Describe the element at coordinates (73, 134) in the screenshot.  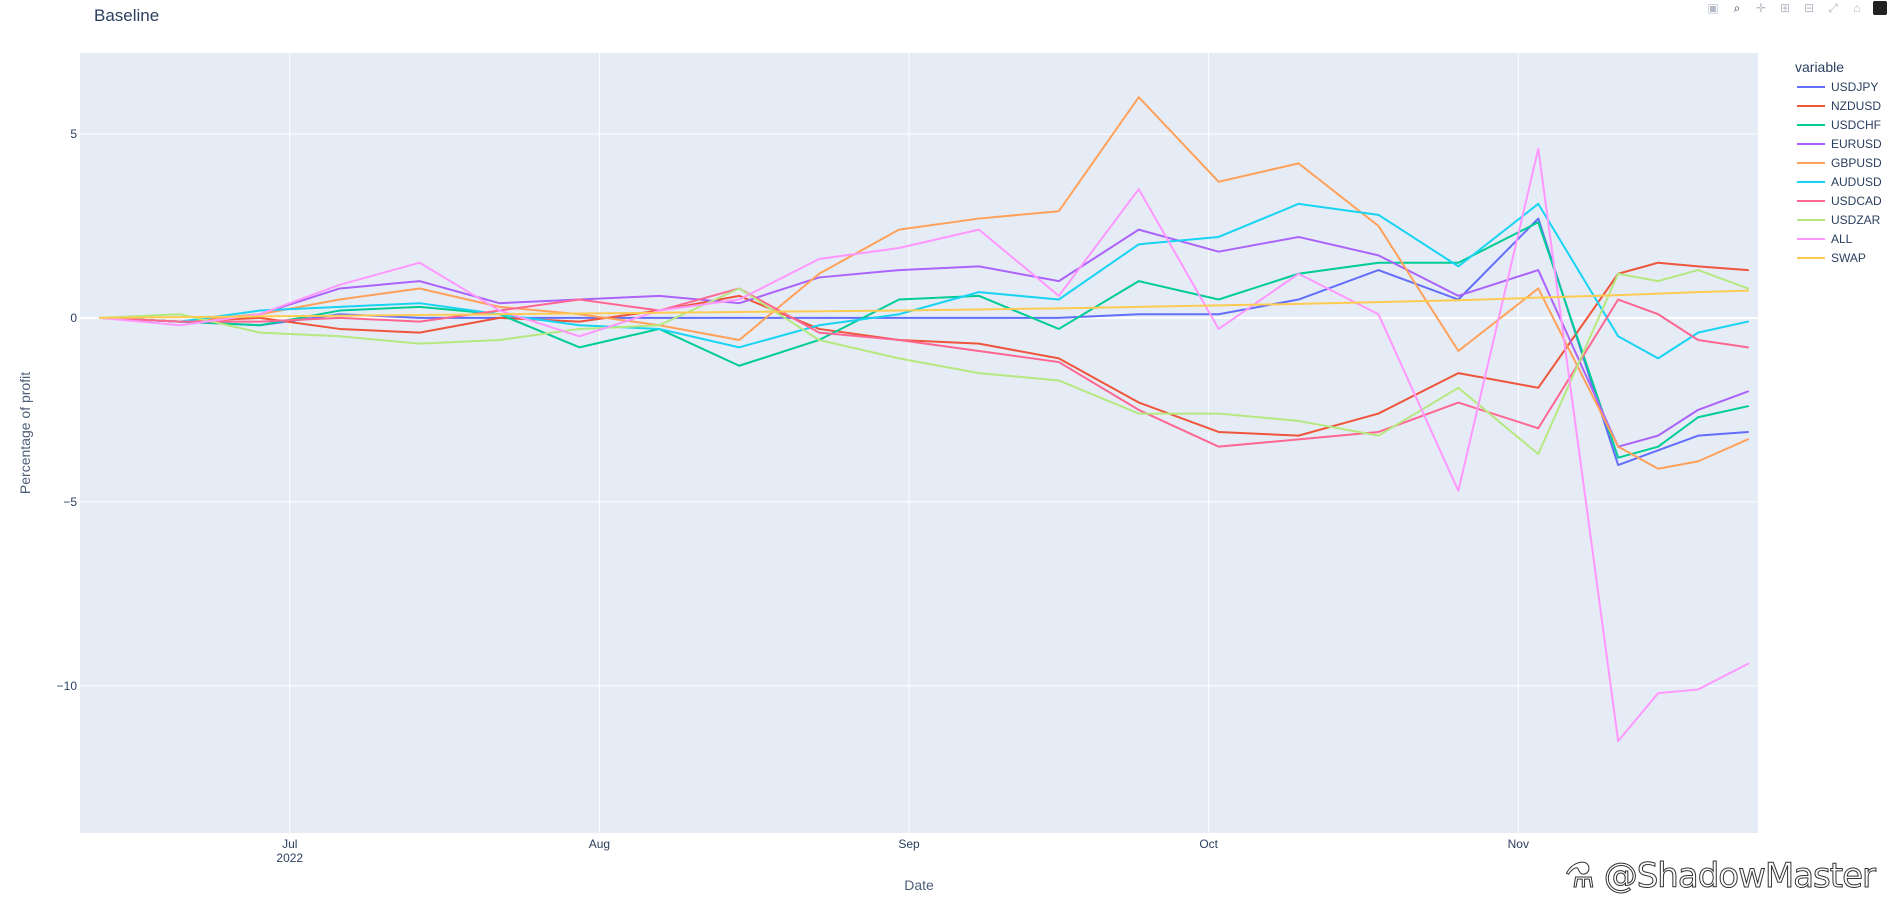
I see `y-tick-label: 5` at that location.